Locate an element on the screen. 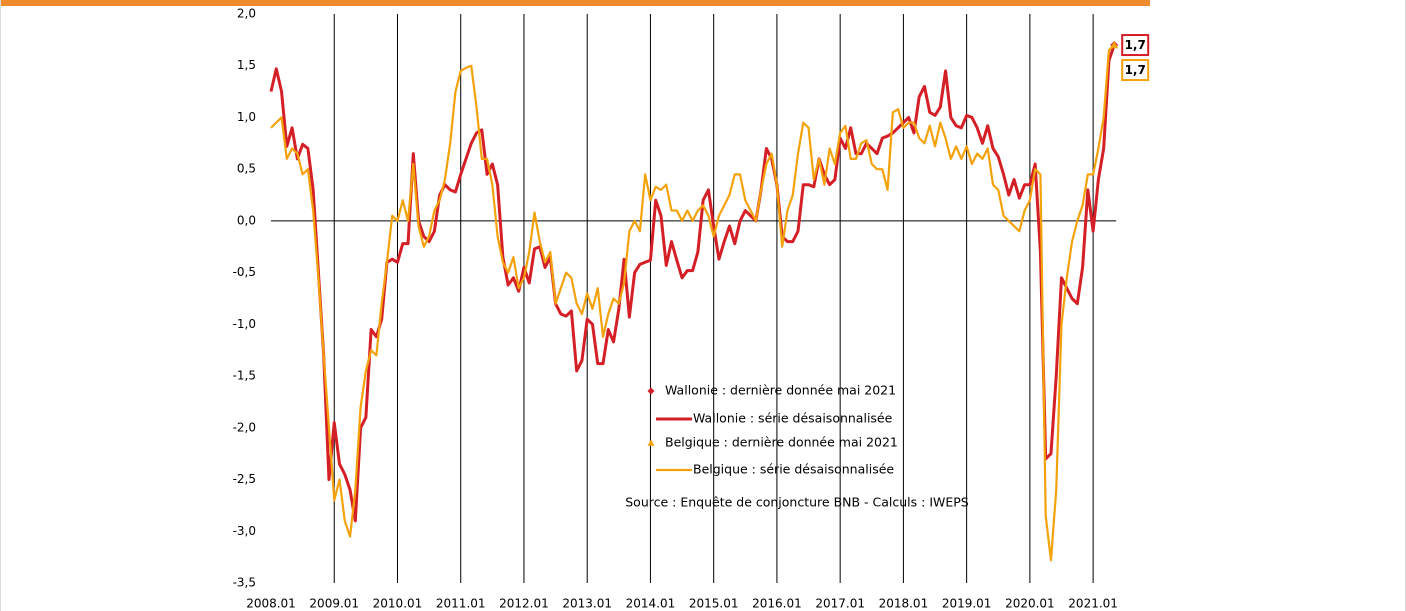  legend-label: Belgique : dernière donnée mai 2021 is located at coordinates (781, 442).